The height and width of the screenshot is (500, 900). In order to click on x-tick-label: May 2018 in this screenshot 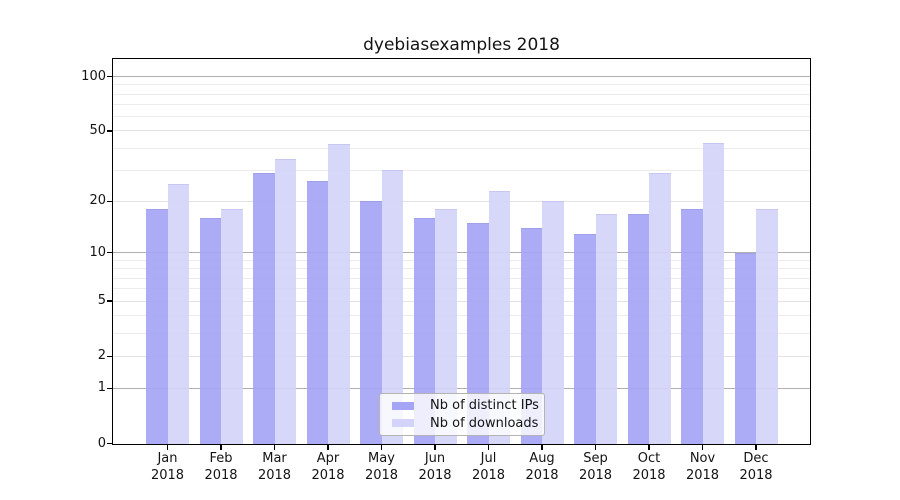, I will do `click(381, 467)`.